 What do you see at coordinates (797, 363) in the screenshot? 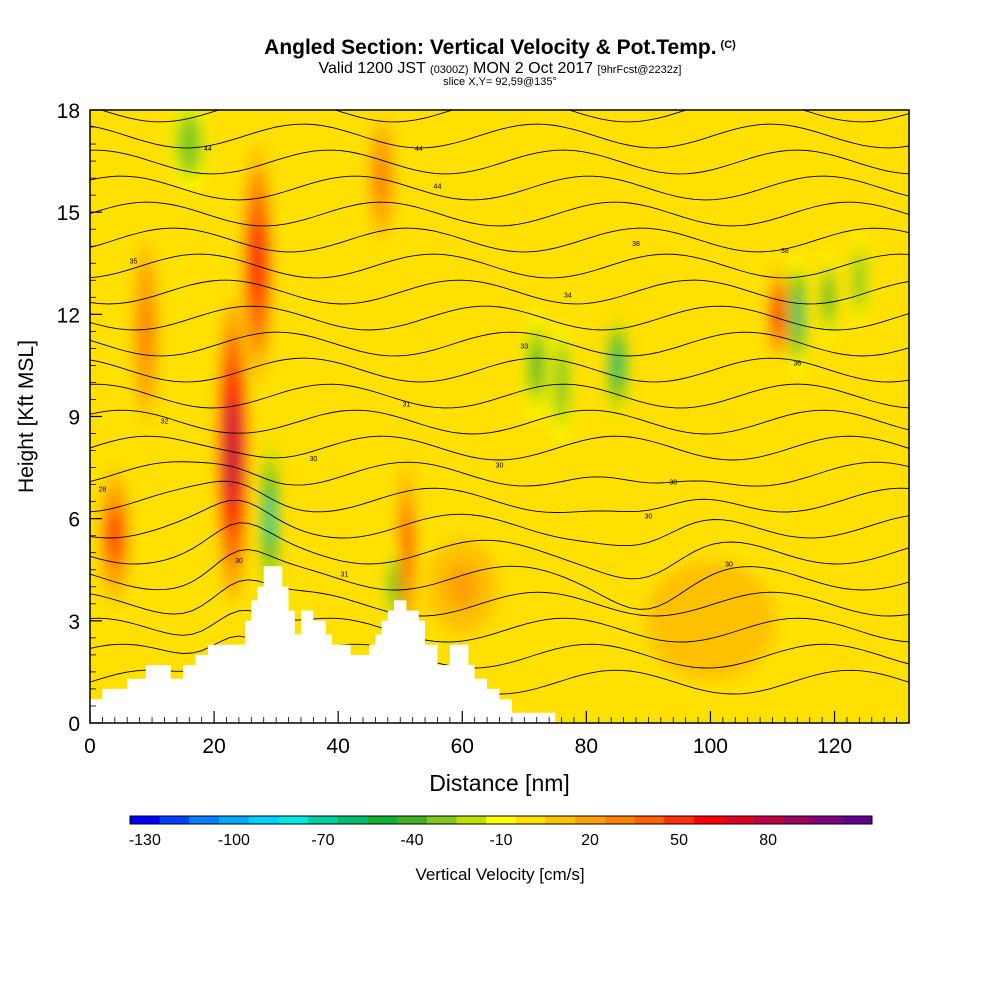
I see `contour-label: 36` at bounding box center [797, 363].